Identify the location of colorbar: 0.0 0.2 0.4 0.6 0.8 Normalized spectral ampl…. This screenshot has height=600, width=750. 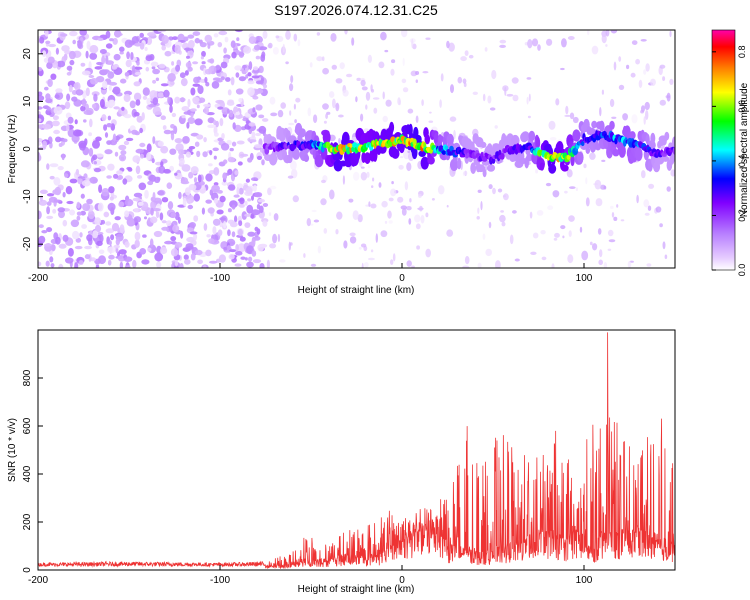
(730, 152).